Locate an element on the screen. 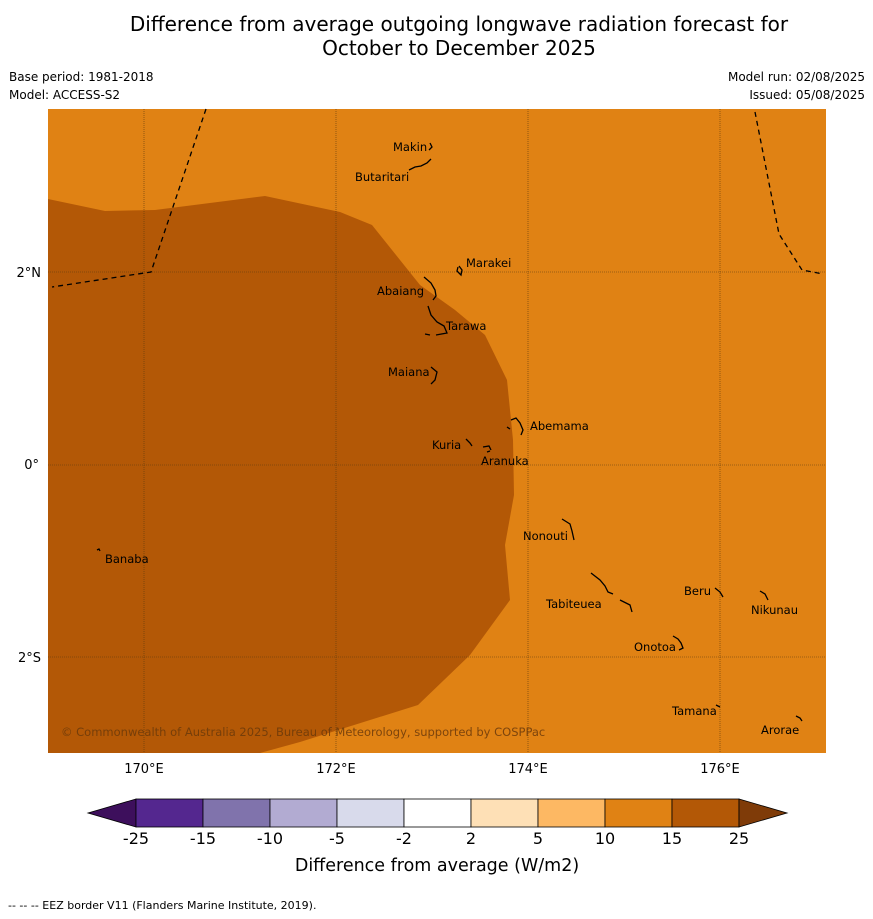  colorbar-extend-high is located at coordinates (763, 813).